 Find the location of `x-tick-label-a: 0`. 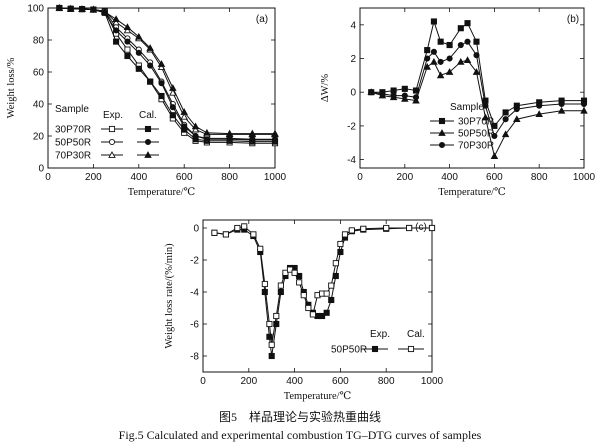

x-tick-label-a: 0 is located at coordinates (48, 177).